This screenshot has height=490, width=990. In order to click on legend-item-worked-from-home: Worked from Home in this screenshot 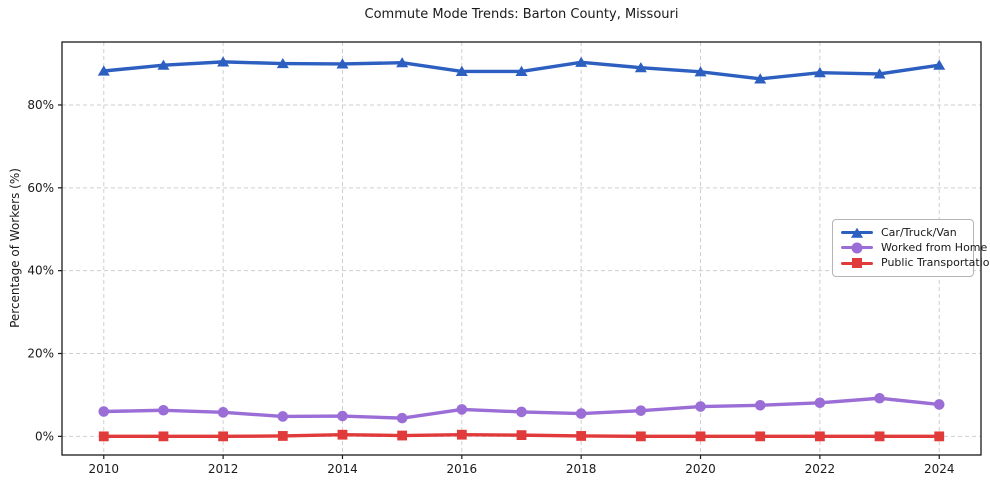, I will do `click(914, 248)`.